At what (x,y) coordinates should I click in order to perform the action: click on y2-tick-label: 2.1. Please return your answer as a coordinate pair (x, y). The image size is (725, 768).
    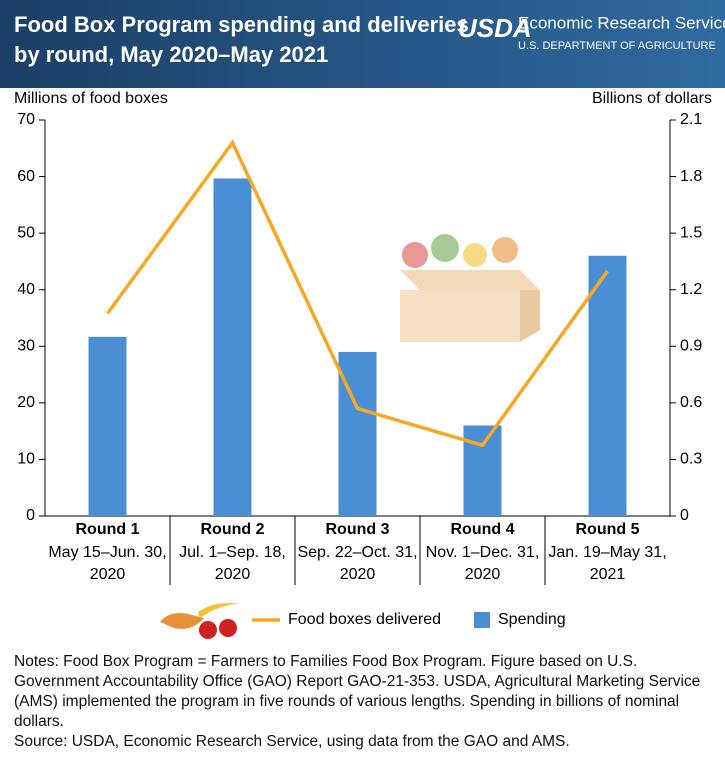
    Looking at the image, I should click on (691, 119).